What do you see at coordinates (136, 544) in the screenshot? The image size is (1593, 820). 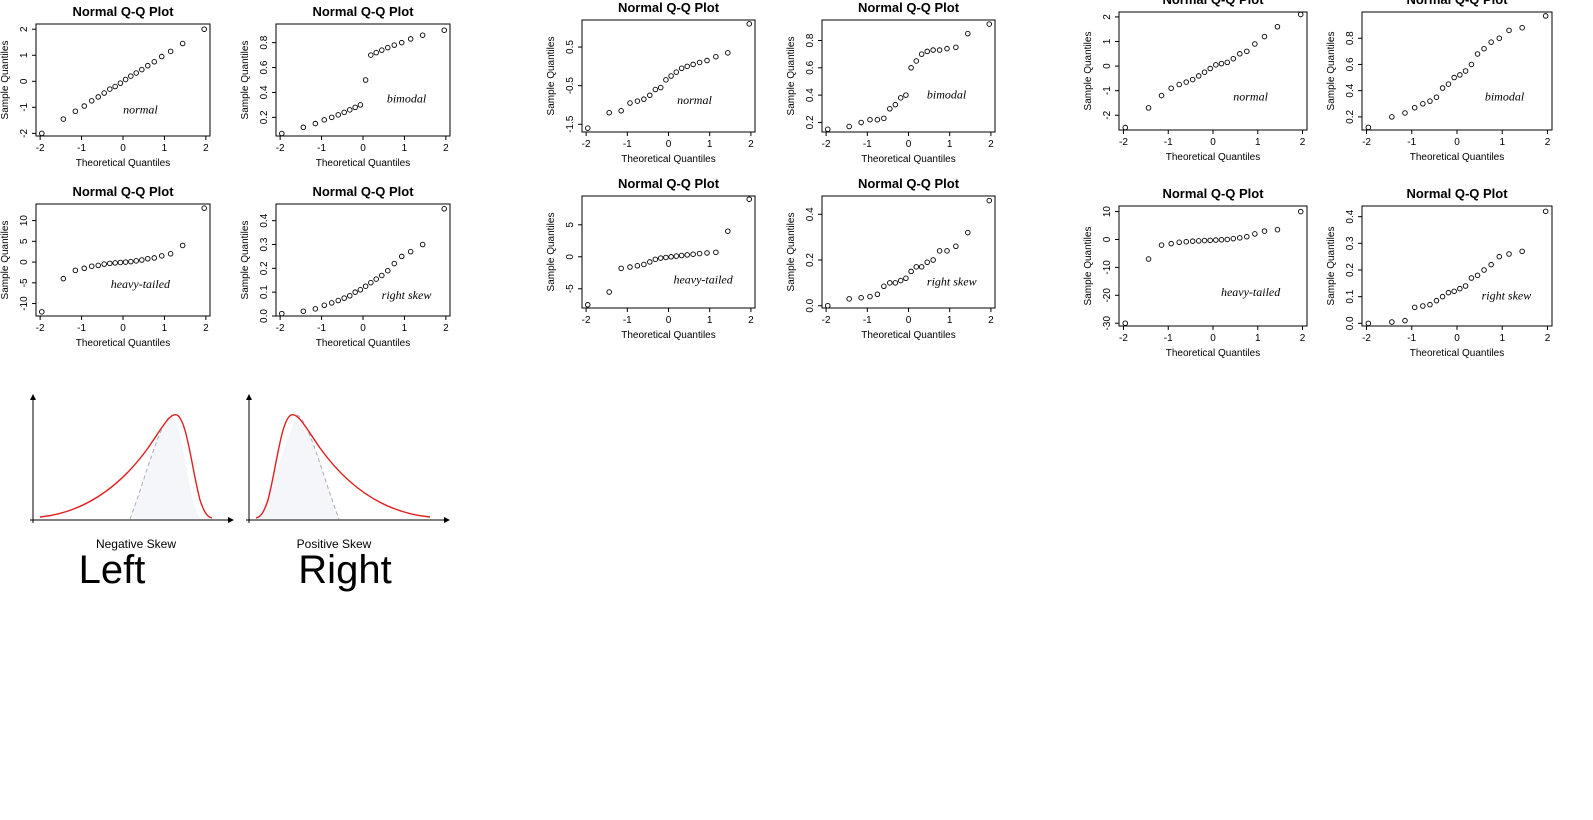 I see `caption: Negative Skew` at bounding box center [136, 544].